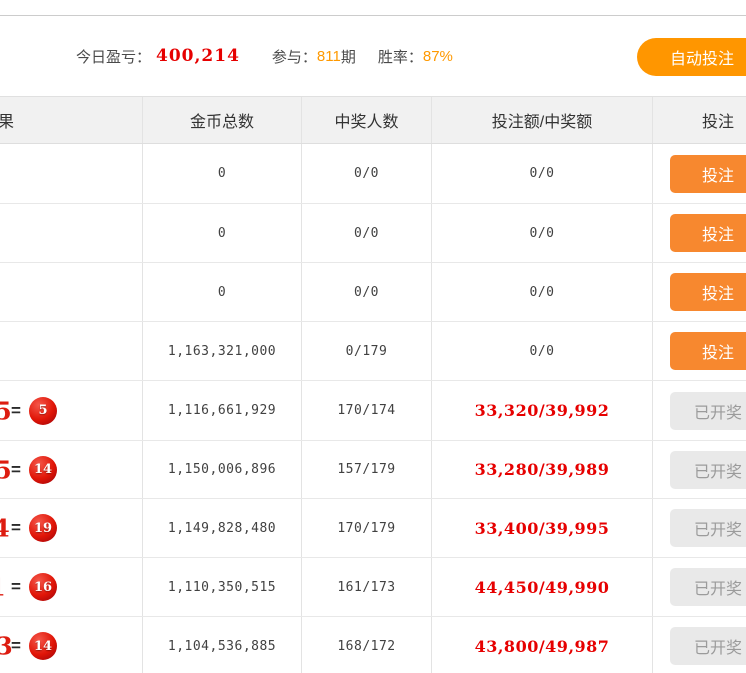 The image size is (746, 673). Describe the element at coordinates (43, 410) in the screenshot. I see `result-ball-badge: 5` at that location.